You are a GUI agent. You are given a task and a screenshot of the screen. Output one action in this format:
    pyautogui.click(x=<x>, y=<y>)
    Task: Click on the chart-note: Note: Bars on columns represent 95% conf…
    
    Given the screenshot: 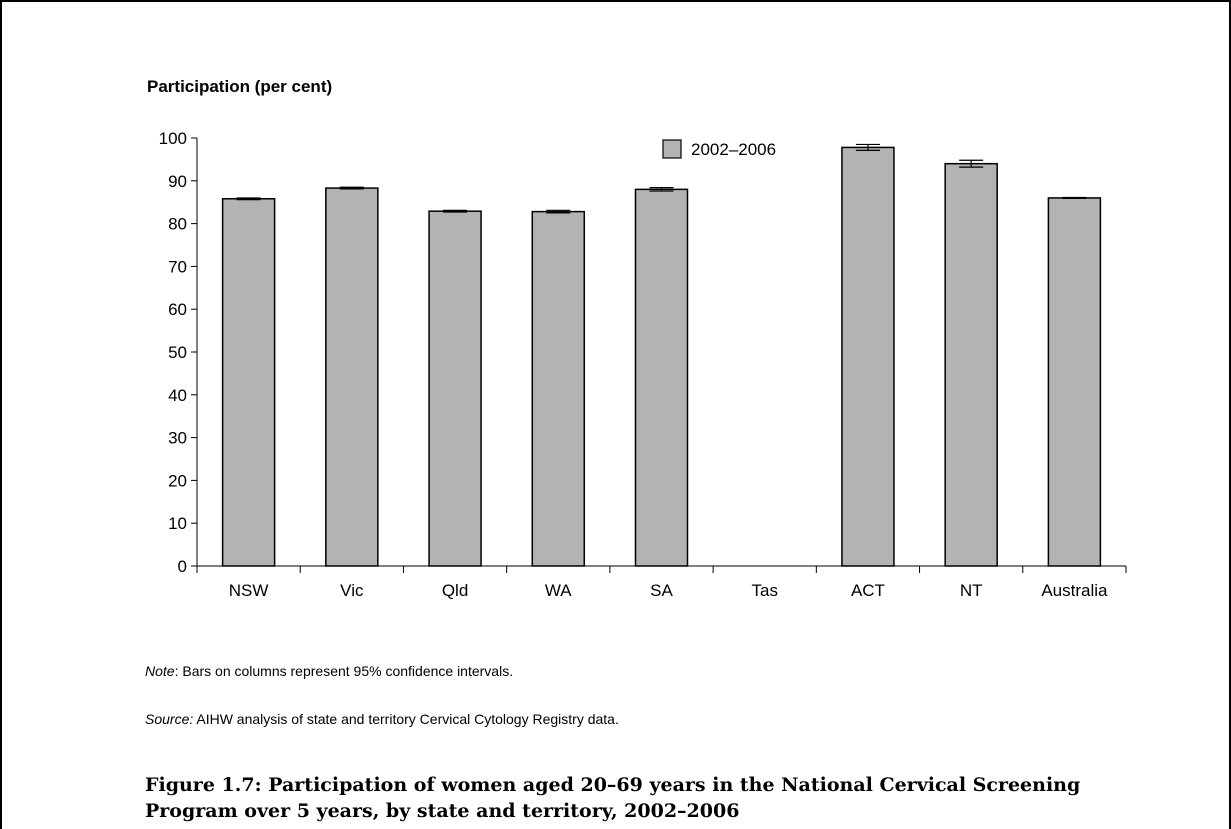 What is the action you would take?
    pyautogui.click(x=329, y=671)
    